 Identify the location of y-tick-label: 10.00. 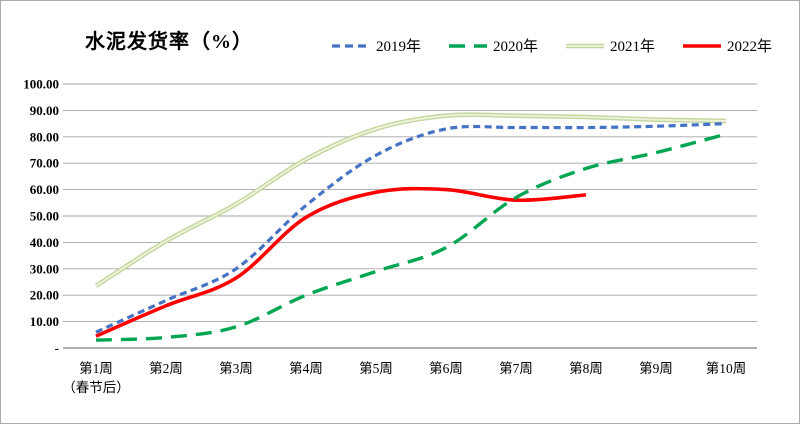
(44, 321).